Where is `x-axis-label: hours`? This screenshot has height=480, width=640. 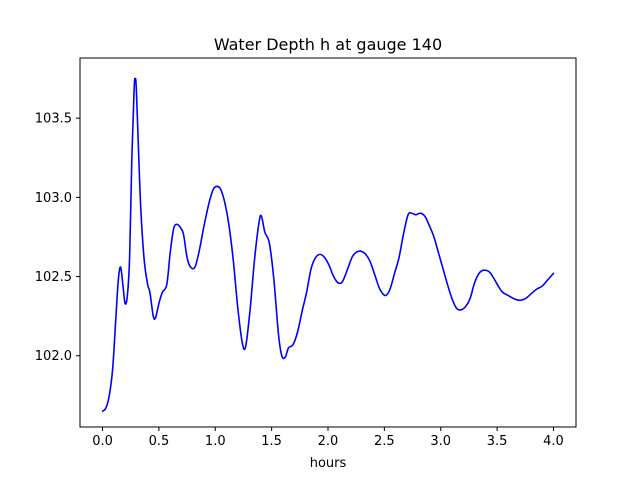
x-axis-label: hours is located at coordinates (328, 463).